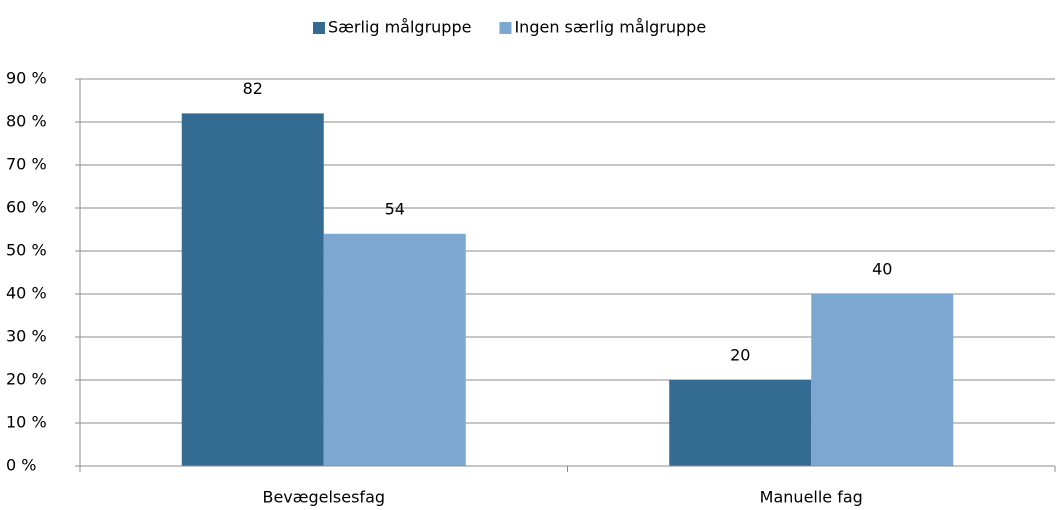 Image resolution: width=1059 pixels, height=510 pixels. Describe the element at coordinates (21, 465) in the screenshot. I see `y-tick-label: 0 %` at that location.